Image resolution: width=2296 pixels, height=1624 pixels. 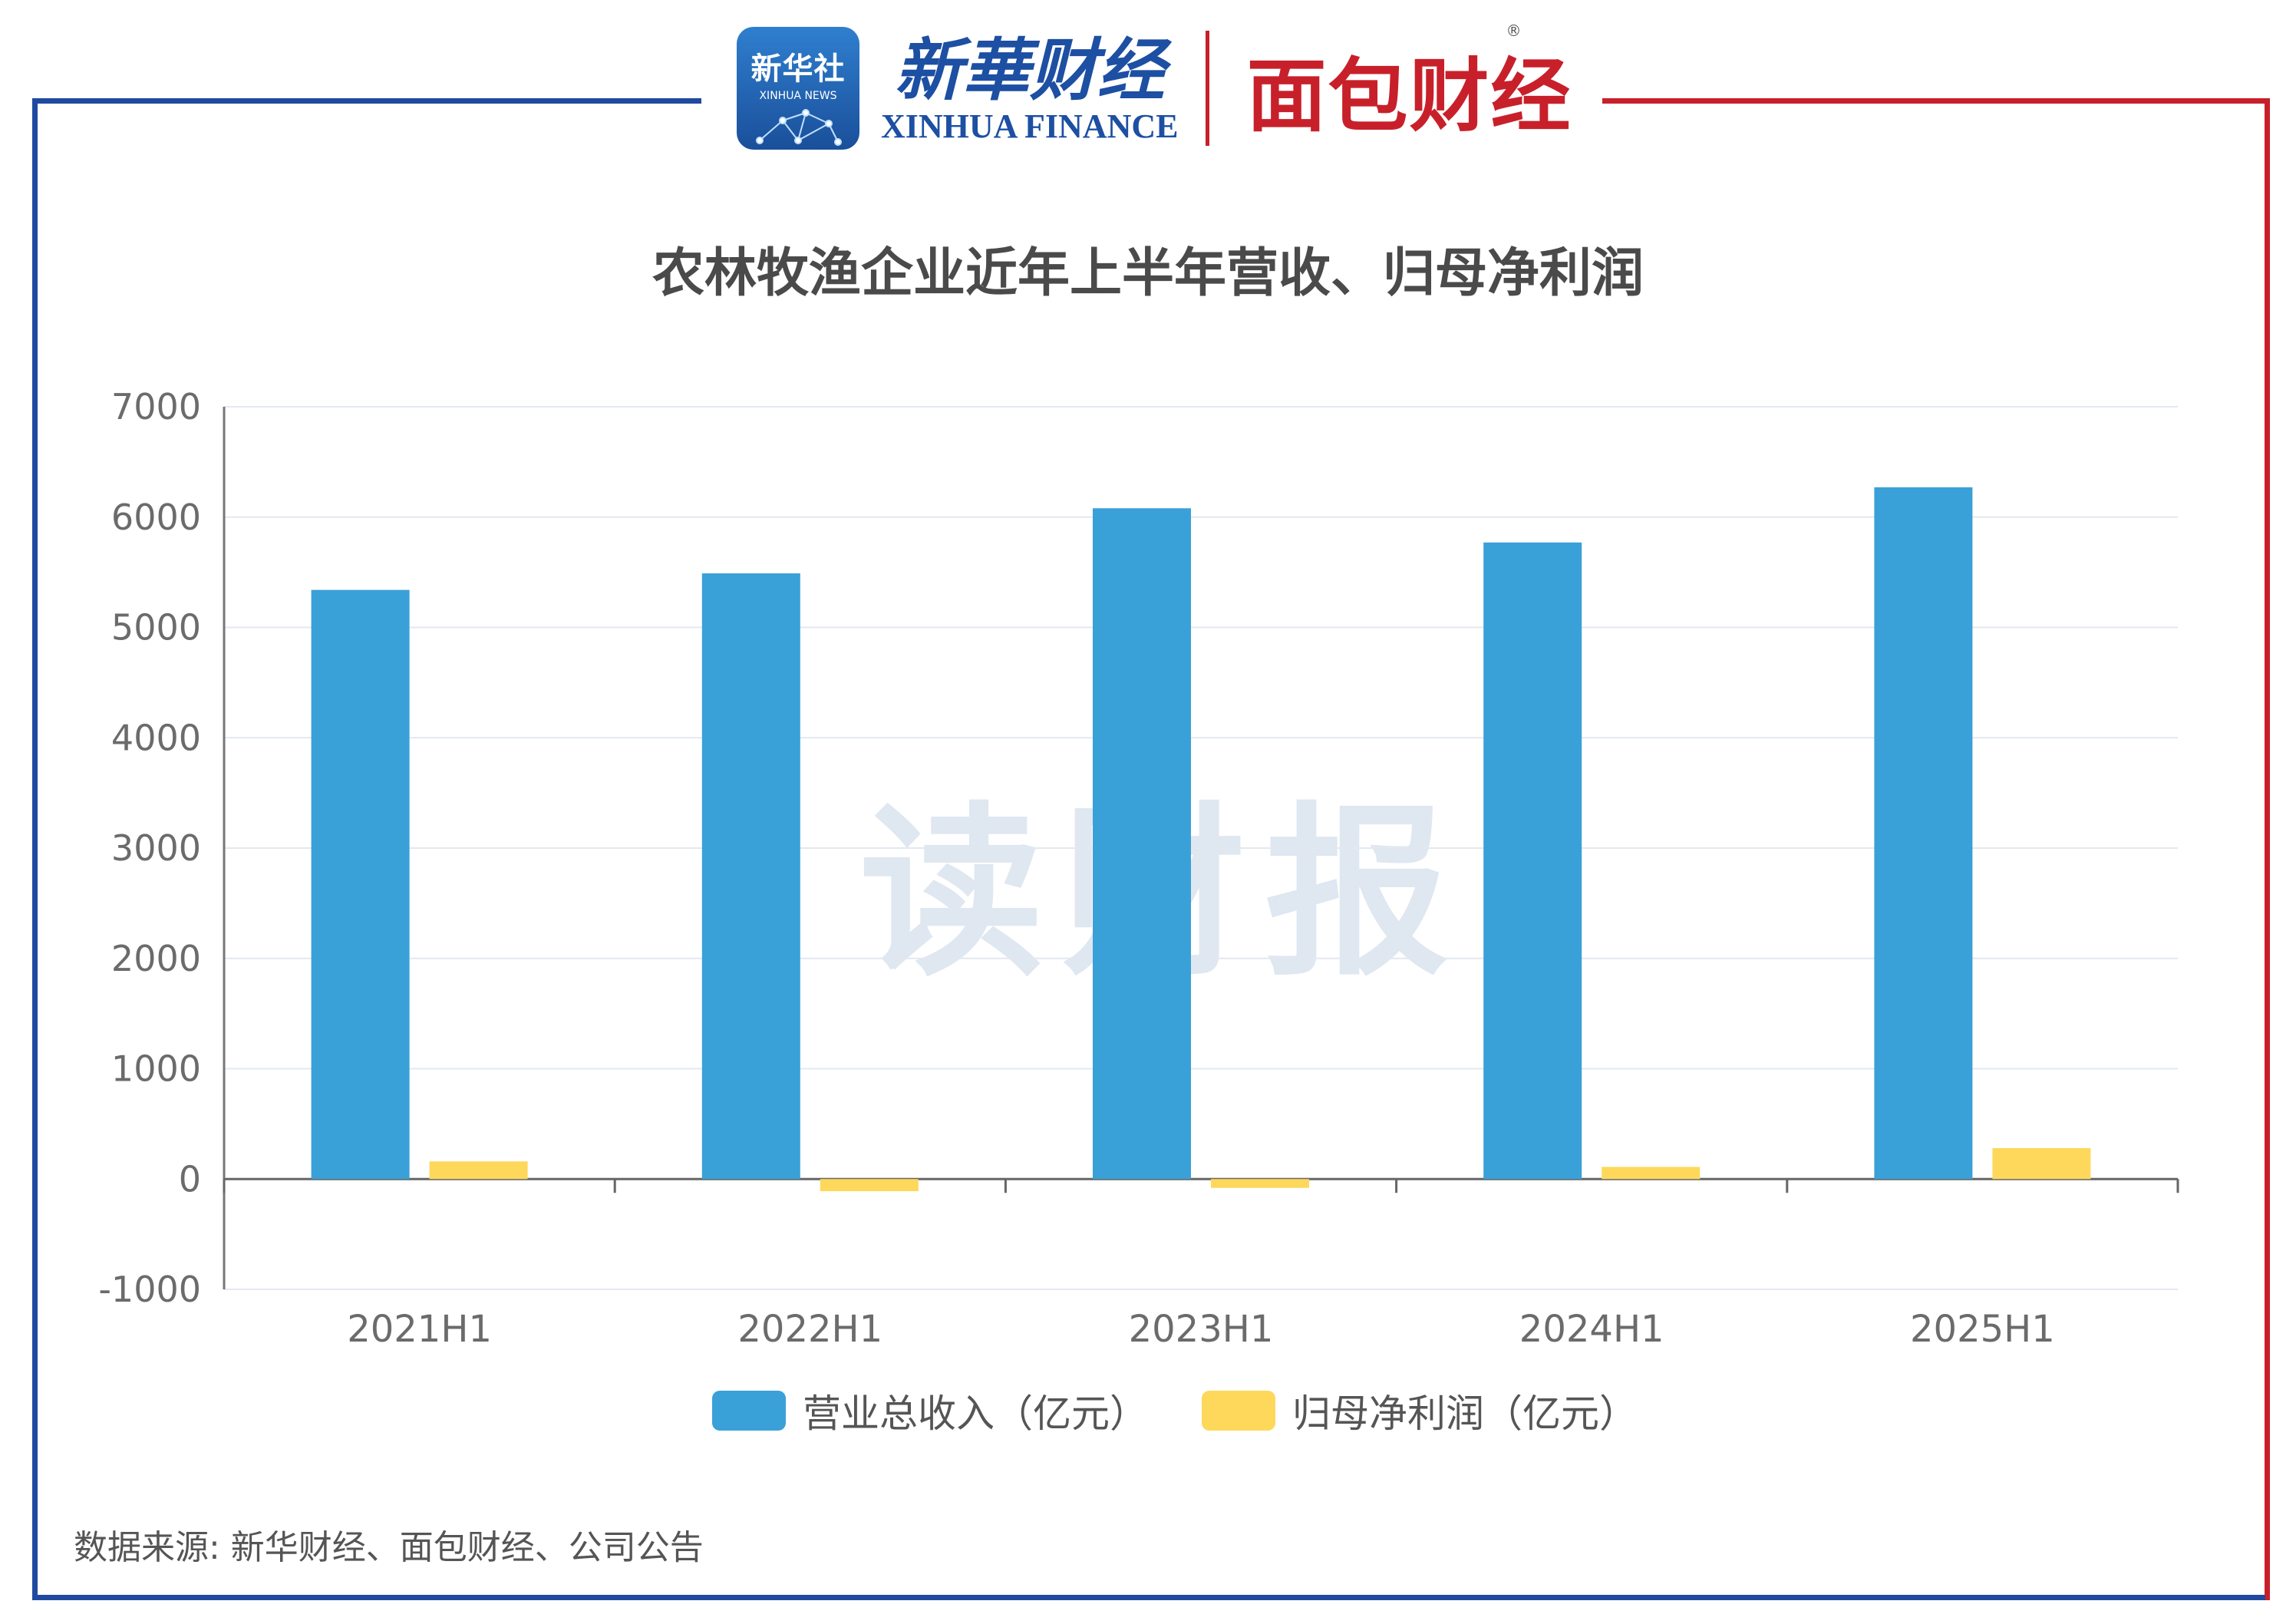 I want to click on x-tick-label: 2025H1, so click(x=1982, y=1329).